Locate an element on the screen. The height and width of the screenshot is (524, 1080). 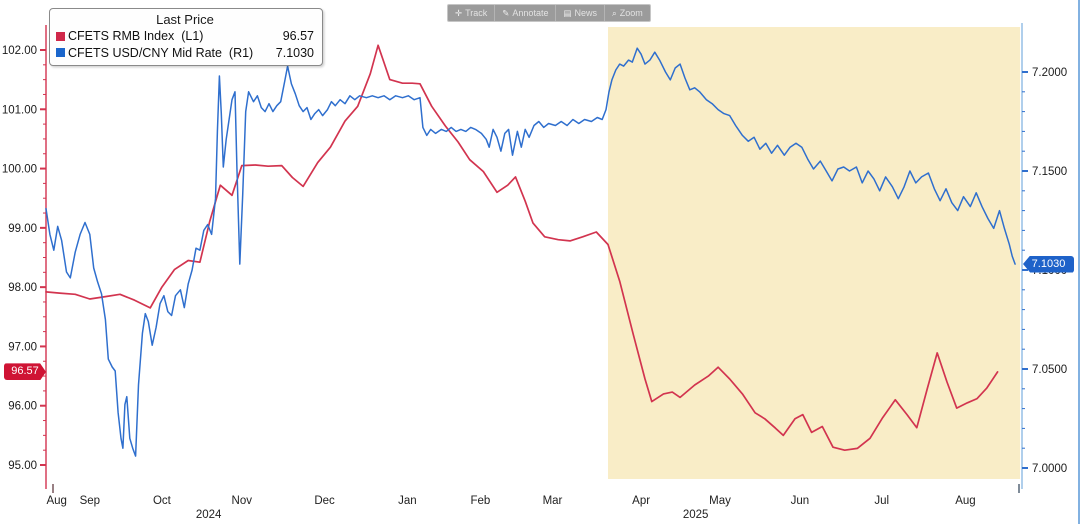
legend-row-usdcny-mid: CFETS USD/CNY Mid Rate (R1) 7.1030 is located at coordinates (185, 53).